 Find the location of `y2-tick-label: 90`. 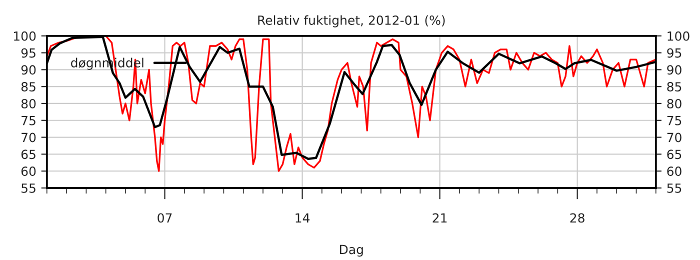

y2-tick-label: 90 is located at coordinates (674, 70).